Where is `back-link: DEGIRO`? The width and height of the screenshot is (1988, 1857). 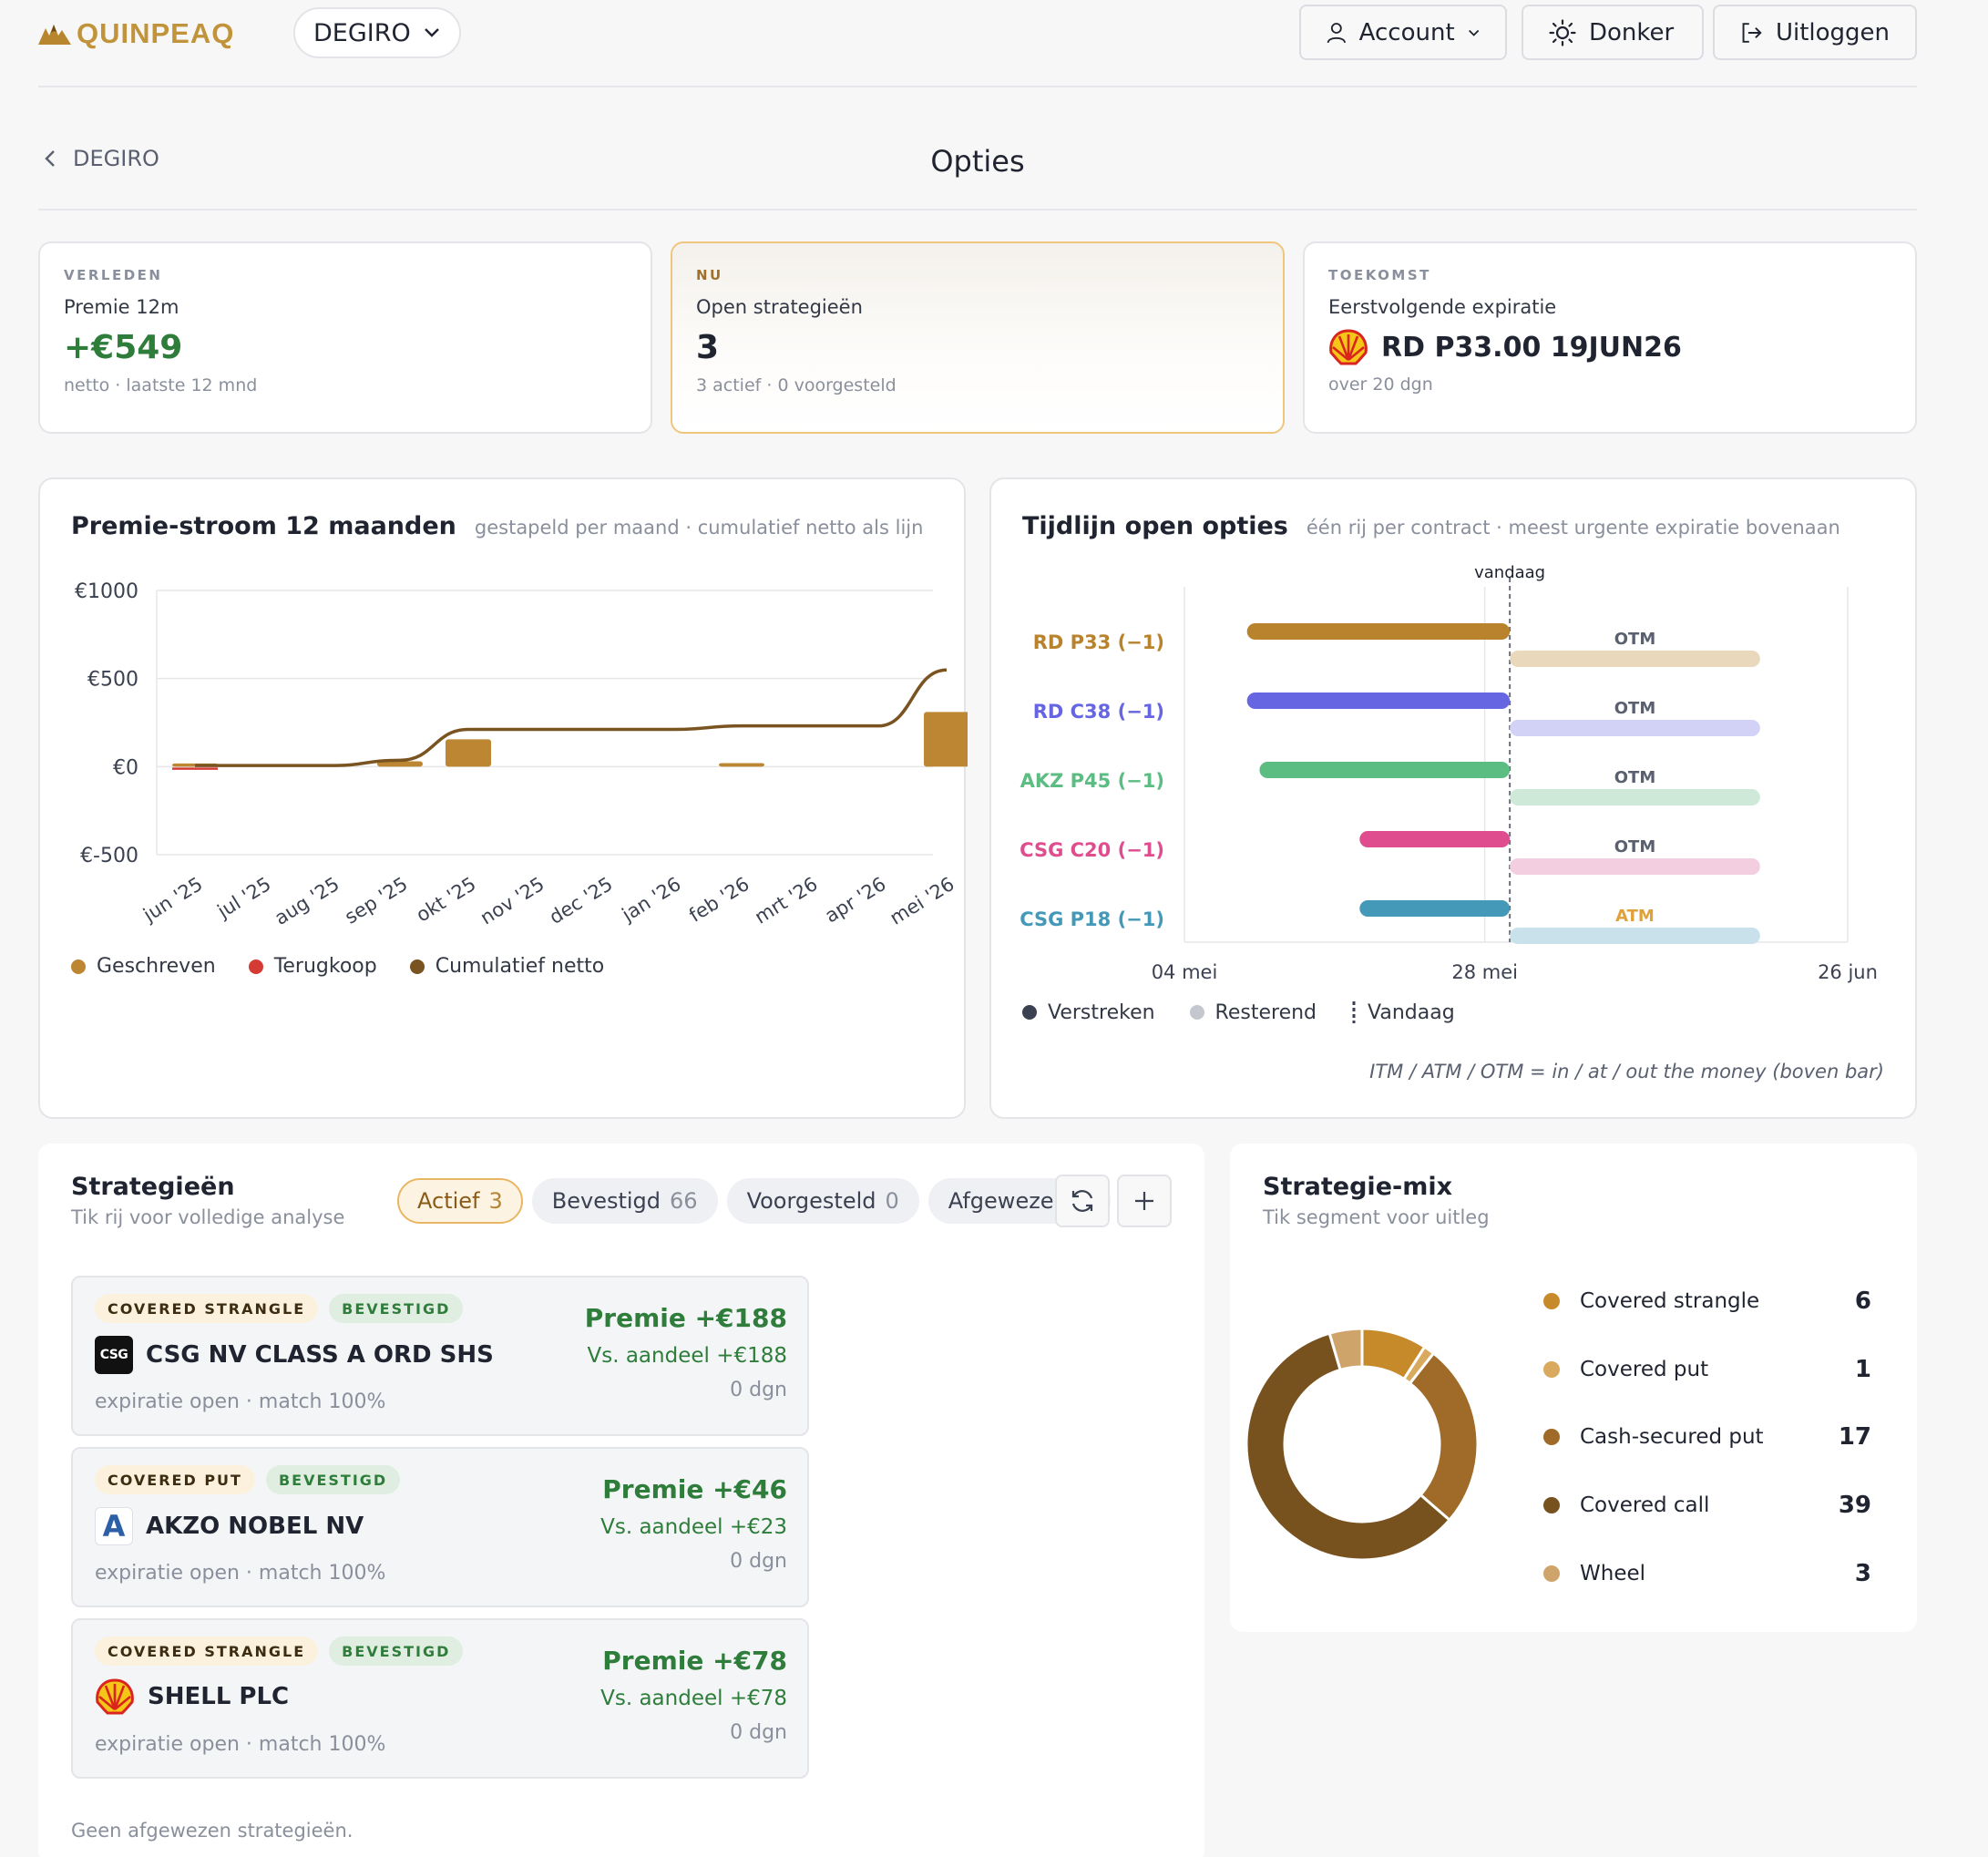 back-link: DEGIRO is located at coordinates (102, 158).